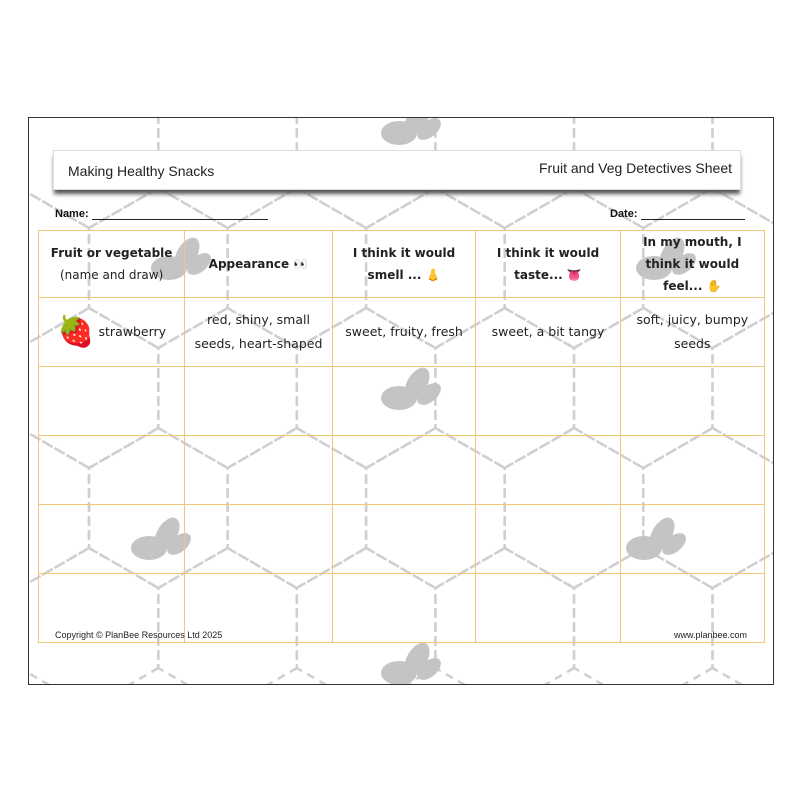  Describe the element at coordinates (72, 214) in the screenshot. I see `name-label: Name:` at that location.